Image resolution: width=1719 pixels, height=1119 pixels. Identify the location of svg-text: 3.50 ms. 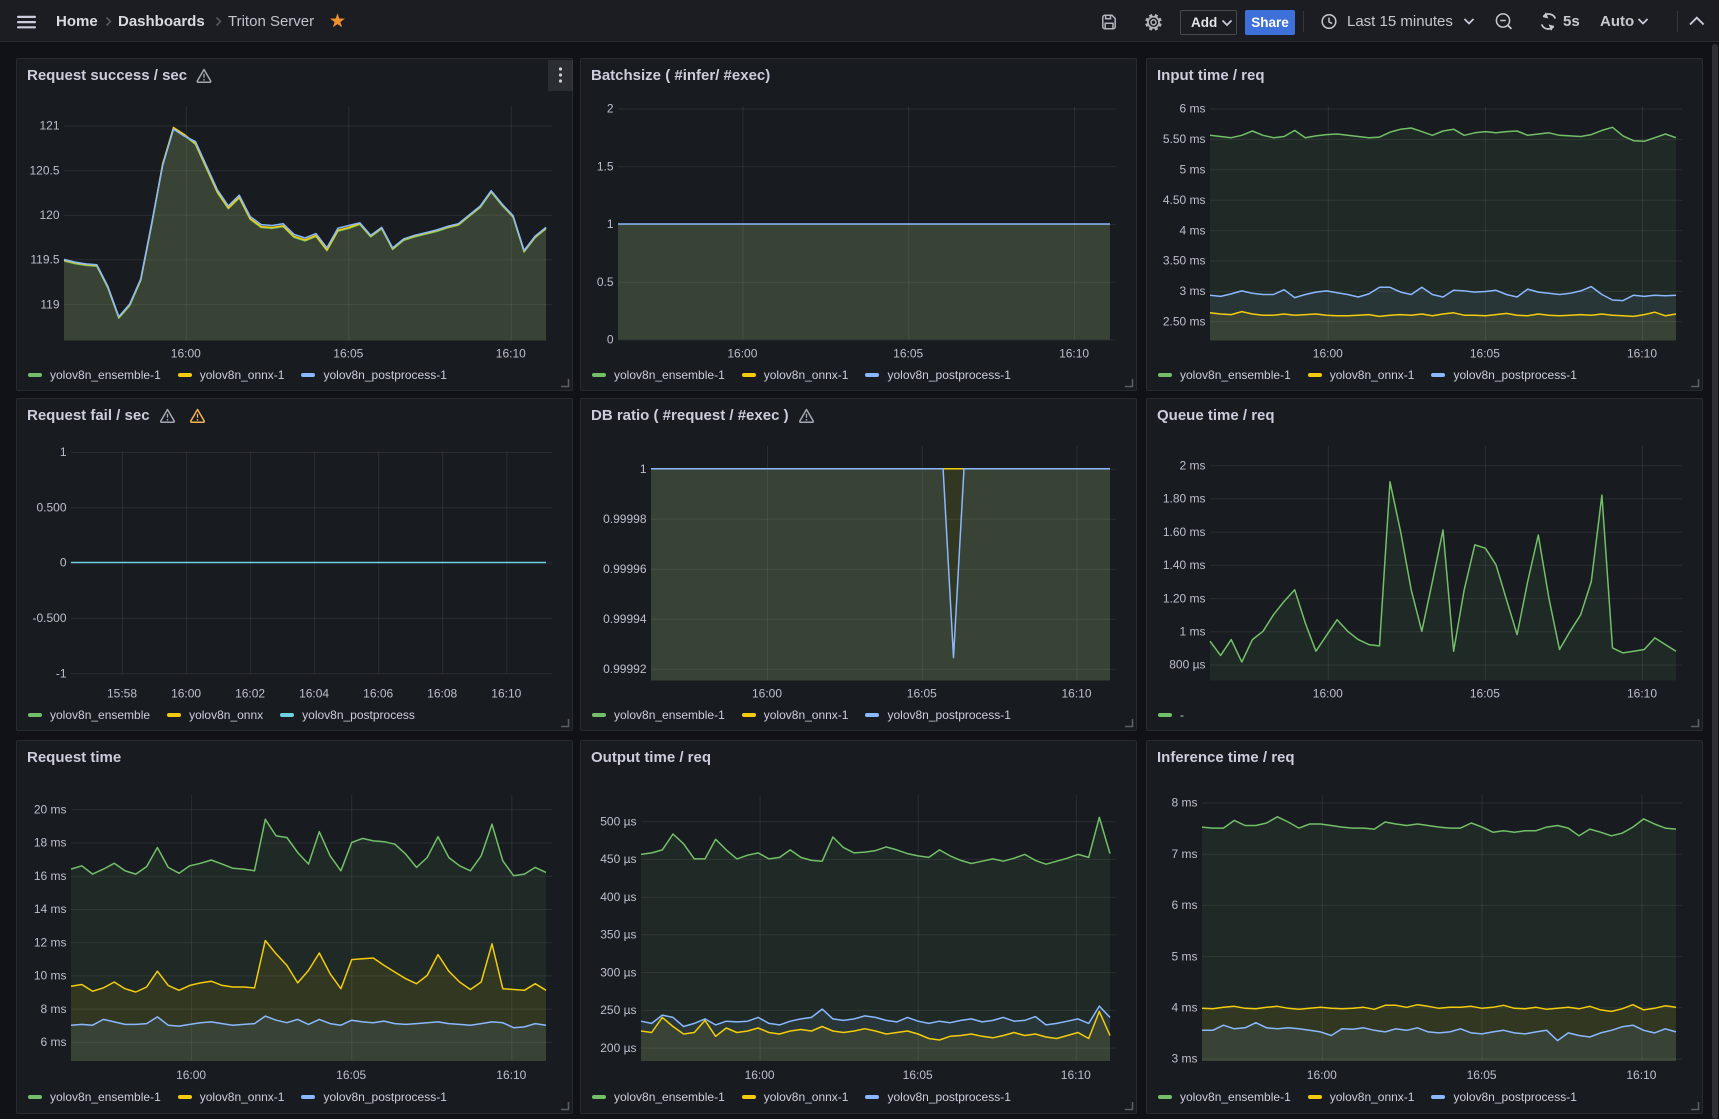
(1184, 261).